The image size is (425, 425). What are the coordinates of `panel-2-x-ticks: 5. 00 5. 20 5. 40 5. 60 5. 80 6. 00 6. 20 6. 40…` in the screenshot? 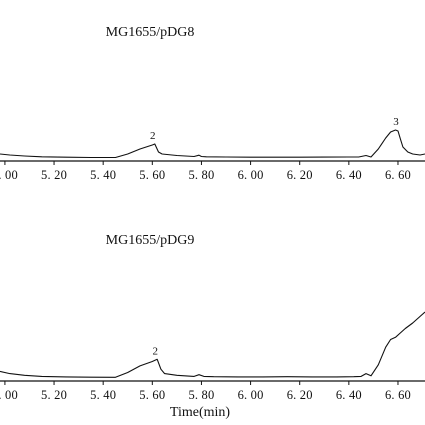 It's located at (205, 391).